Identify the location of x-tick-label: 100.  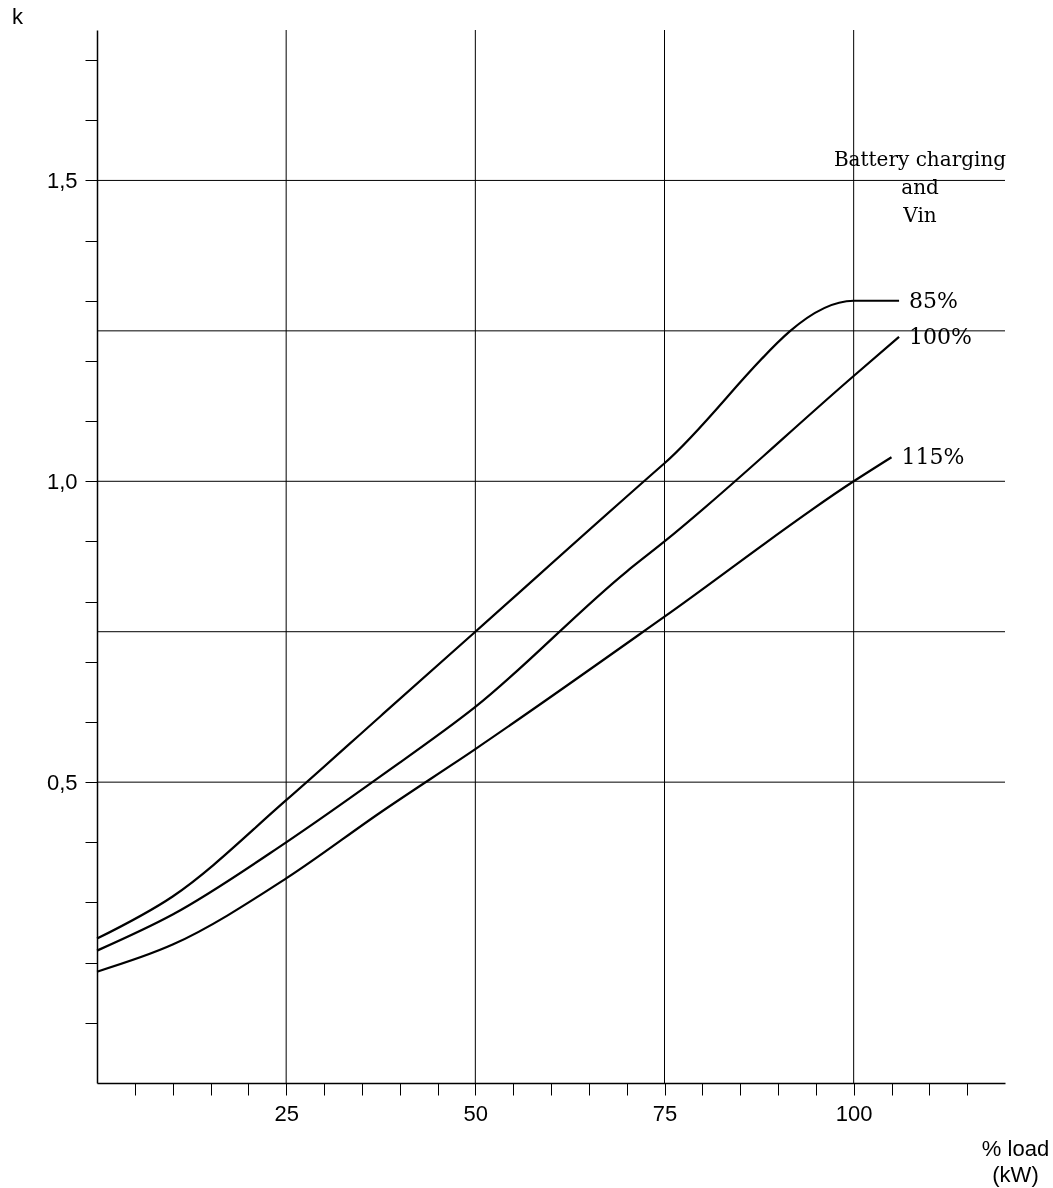
(854, 1113).